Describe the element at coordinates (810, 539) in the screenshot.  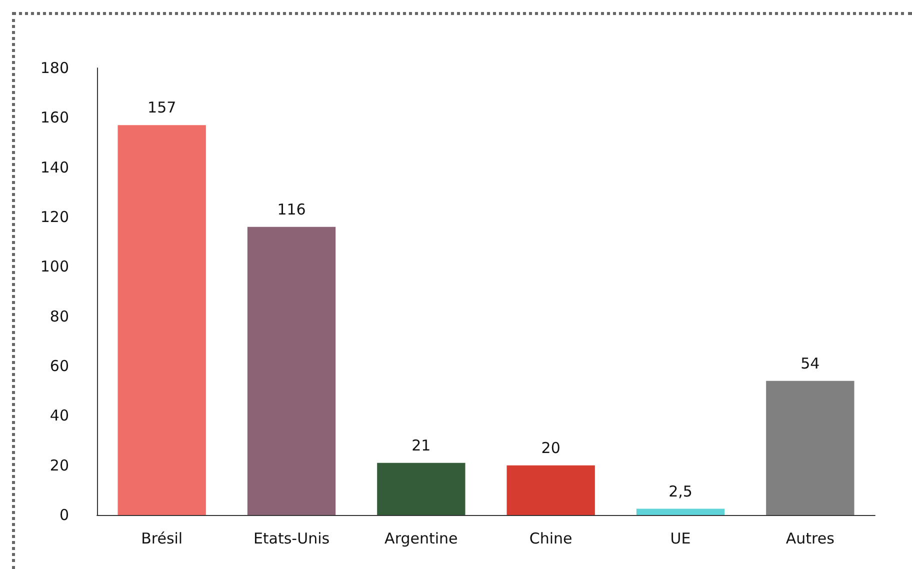
I see `x-tick-label: Autres` at that location.